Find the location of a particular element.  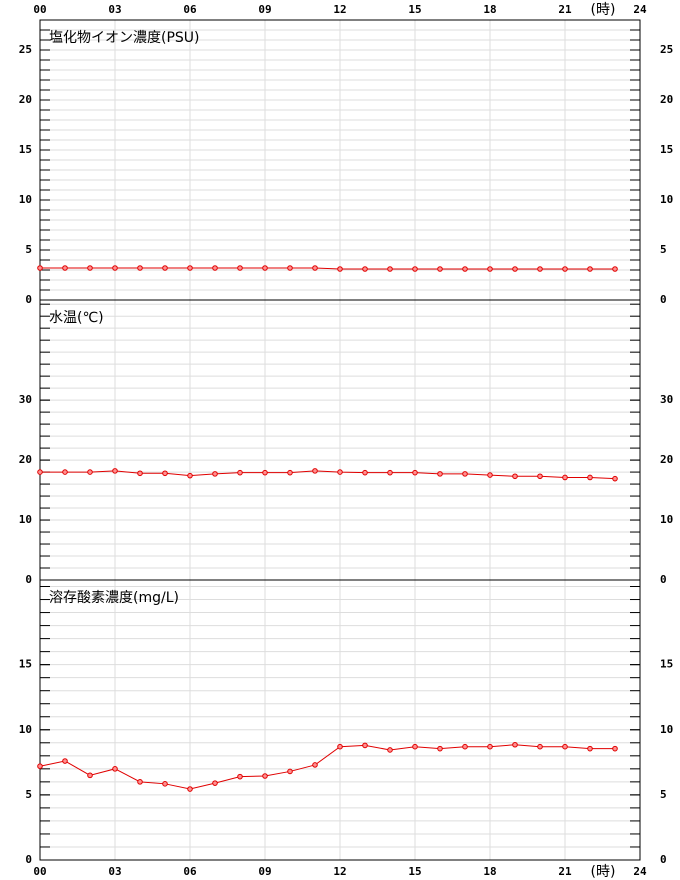

x-axis-label: (時) is located at coordinates (603, 10).